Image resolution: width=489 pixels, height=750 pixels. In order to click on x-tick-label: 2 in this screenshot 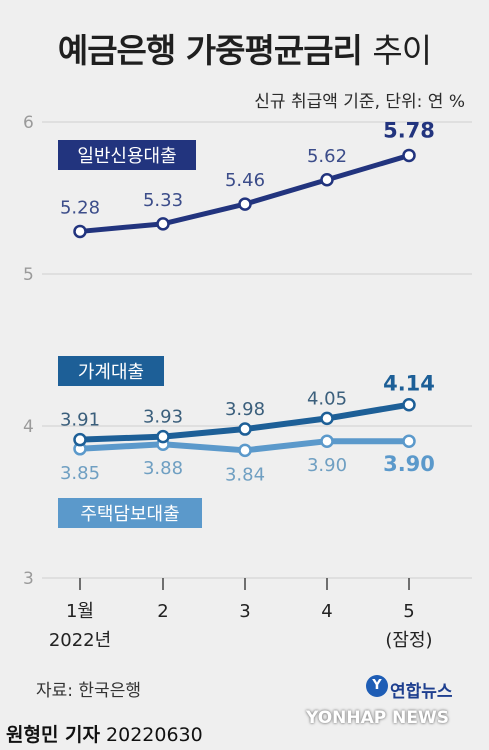, I will do `click(162, 611)`.